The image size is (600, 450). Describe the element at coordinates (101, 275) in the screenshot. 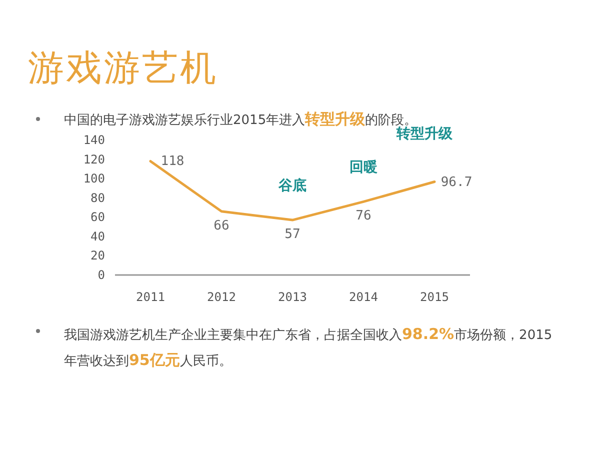

I see `y-tick-label: 0` at that location.